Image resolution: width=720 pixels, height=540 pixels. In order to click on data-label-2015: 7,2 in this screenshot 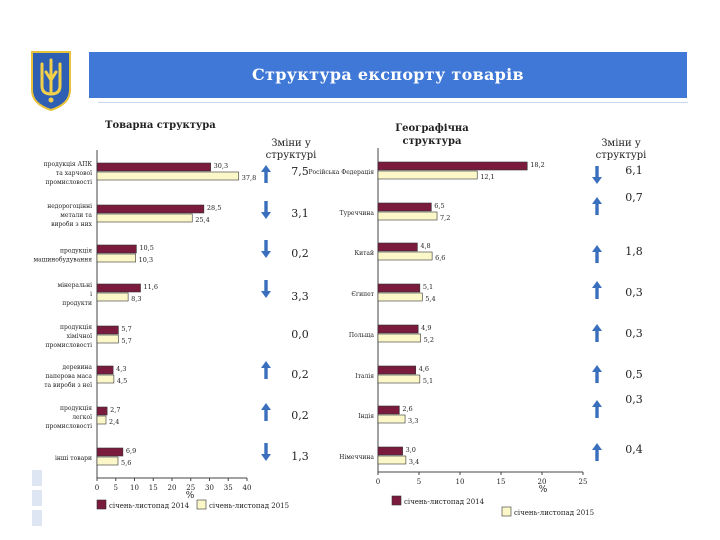, I will do `click(445, 218)`.